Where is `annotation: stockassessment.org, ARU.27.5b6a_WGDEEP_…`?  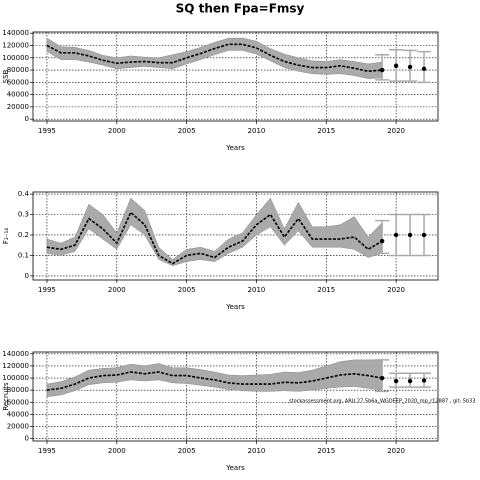 annotation: stockassessment.org, ARU.27.5b6a_WGDEEP_… is located at coordinates (382, 401).